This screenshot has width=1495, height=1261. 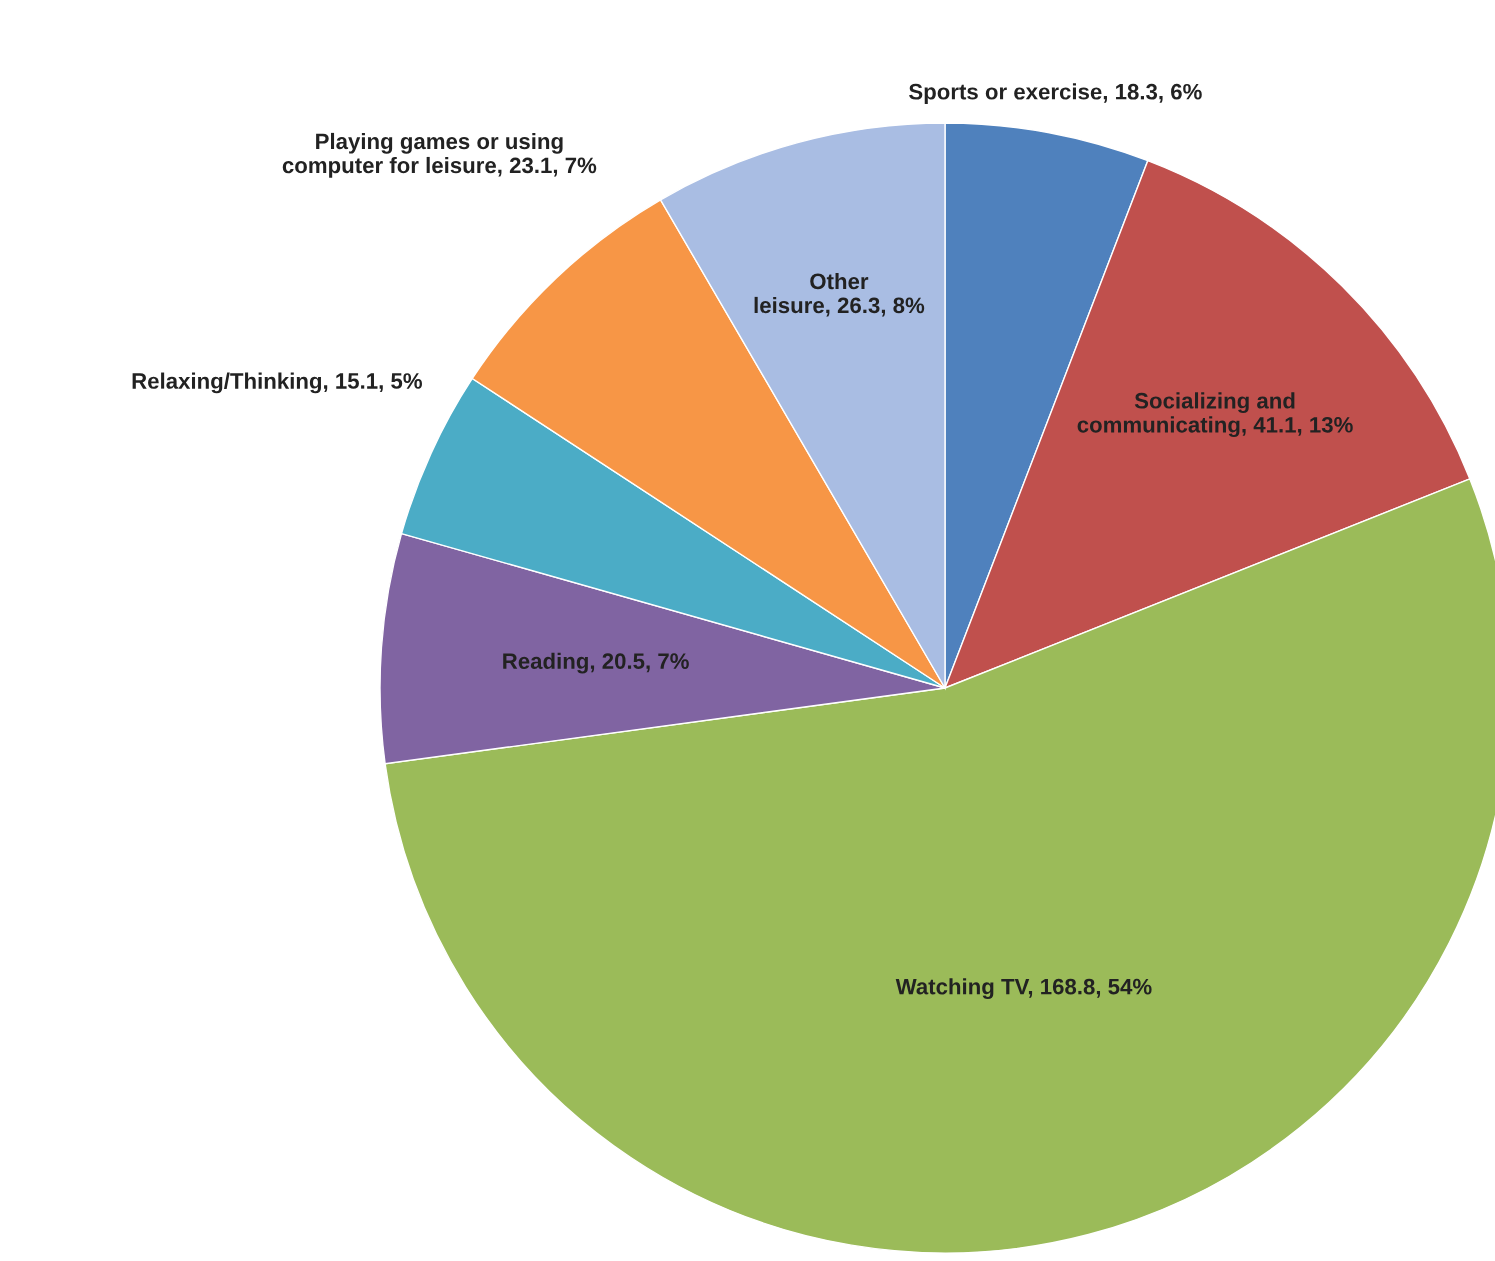 I want to click on slice-label: Sports or exercise, 18.3, 6%, so click(x=1055, y=93).